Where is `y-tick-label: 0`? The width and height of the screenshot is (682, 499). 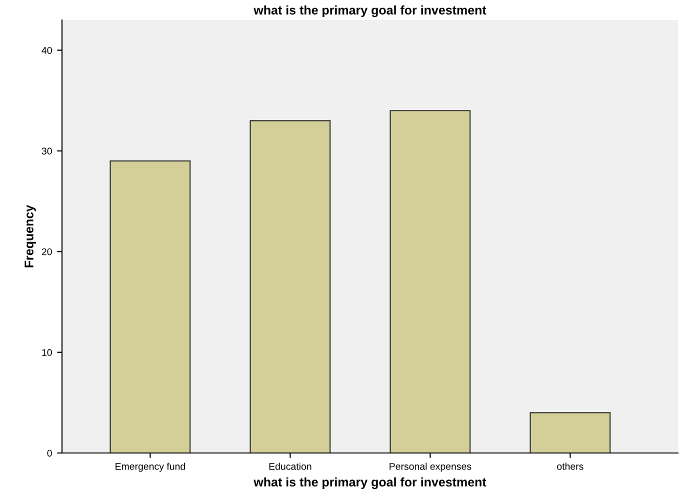
y-tick-label: 0 is located at coordinates (49, 453).